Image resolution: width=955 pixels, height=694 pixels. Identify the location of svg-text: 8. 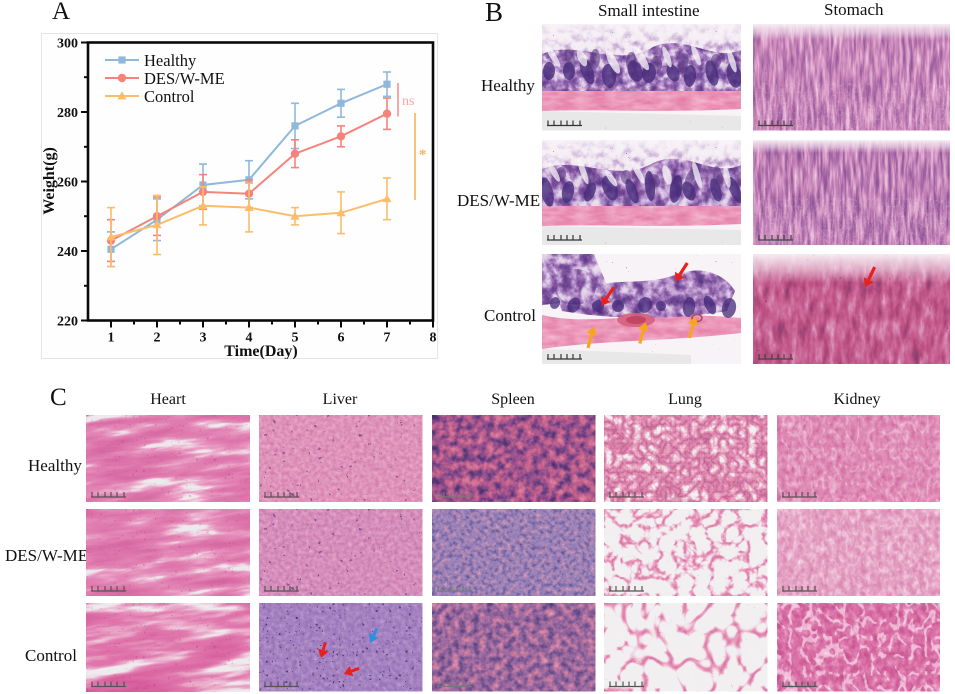
(433, 338).